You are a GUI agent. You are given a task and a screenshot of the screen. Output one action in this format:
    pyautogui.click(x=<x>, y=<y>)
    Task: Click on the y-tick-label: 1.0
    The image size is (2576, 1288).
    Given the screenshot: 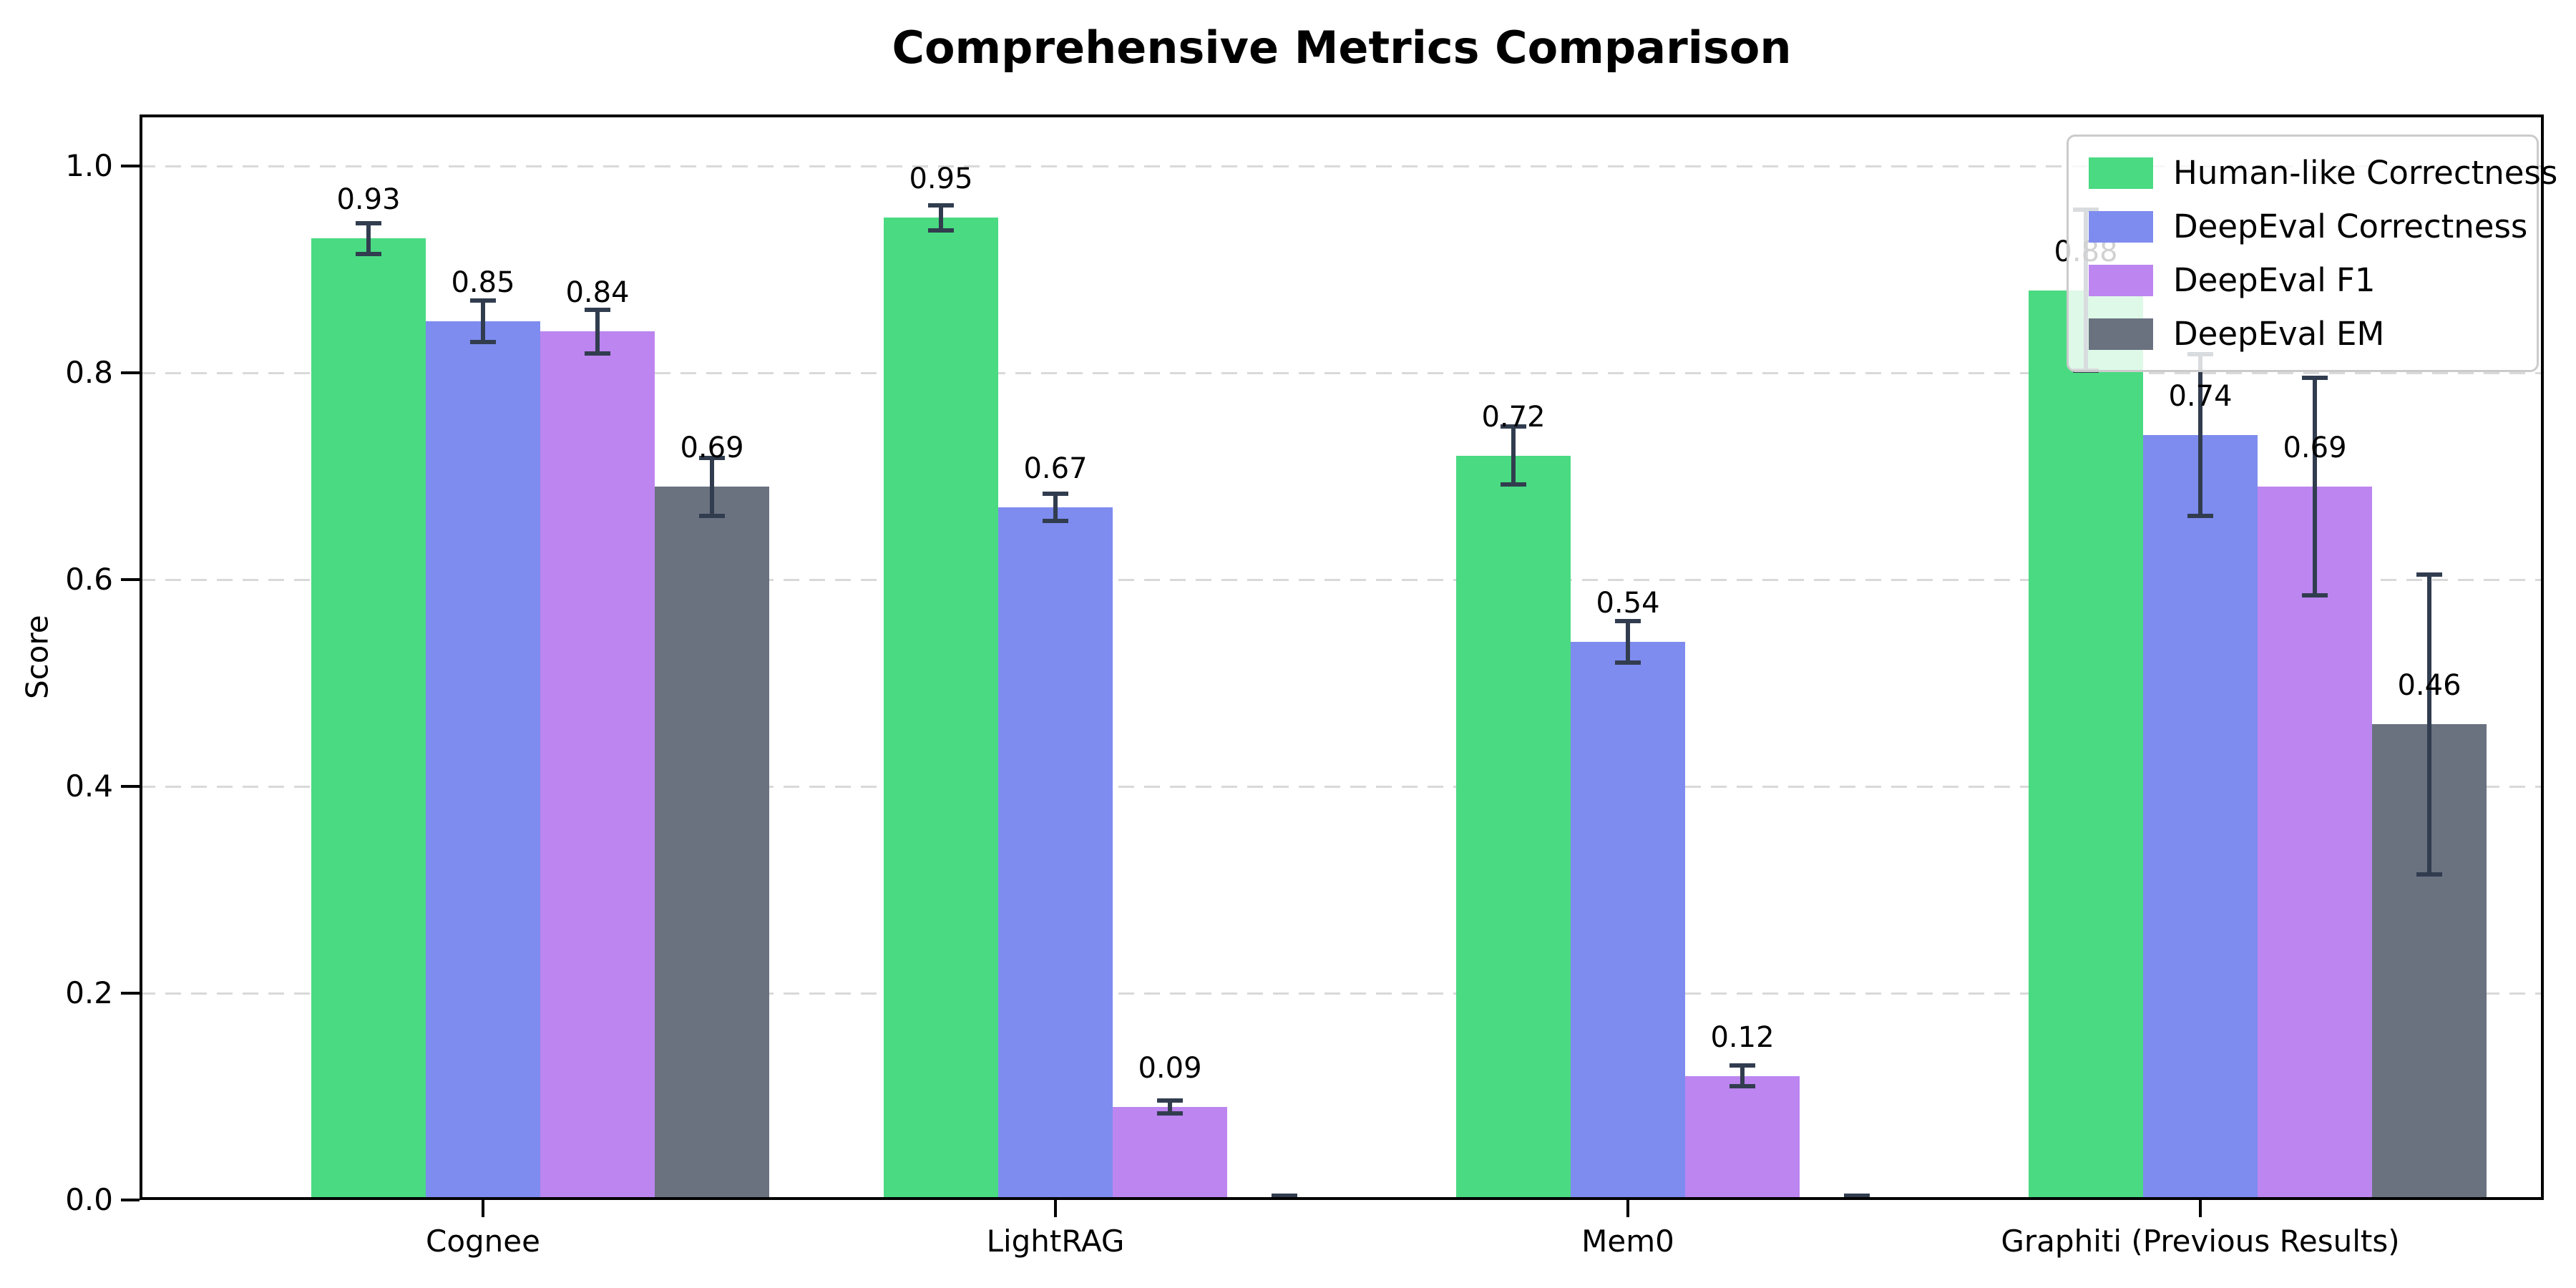 What is the action you would take?
    pyautogui.click(x=89, y=166)
    